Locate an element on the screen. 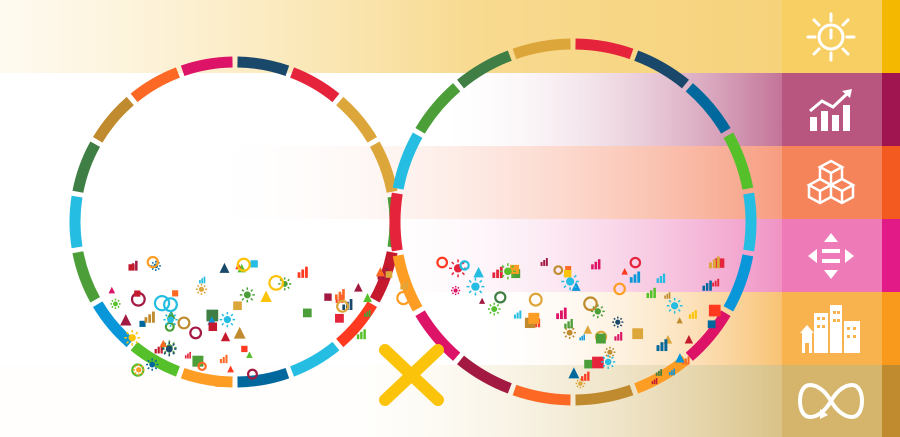 This screenshot has width=900, height=437. tile-cities is located at coordinates (841, 328).